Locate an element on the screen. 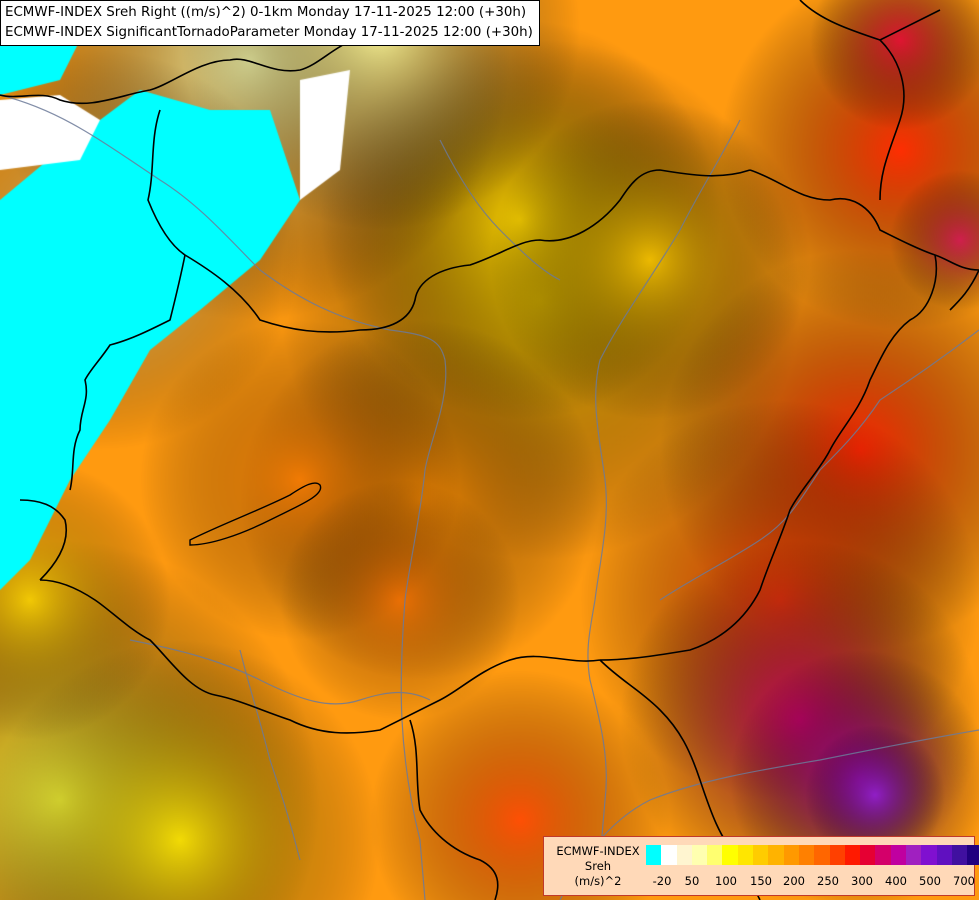 This screenshot has width=979, height=900. river-north is located at coordinates (500, 210).